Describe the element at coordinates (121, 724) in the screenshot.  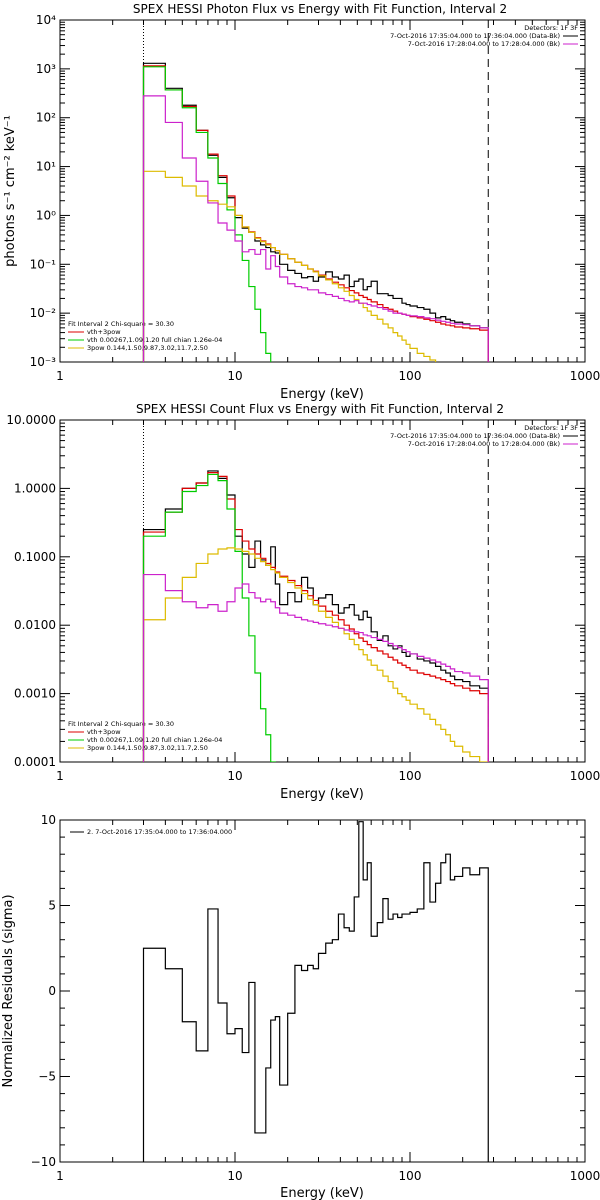
I see `count-flux-fit-info: Fit Interval 2 Chi-square = 30.30` at that location.